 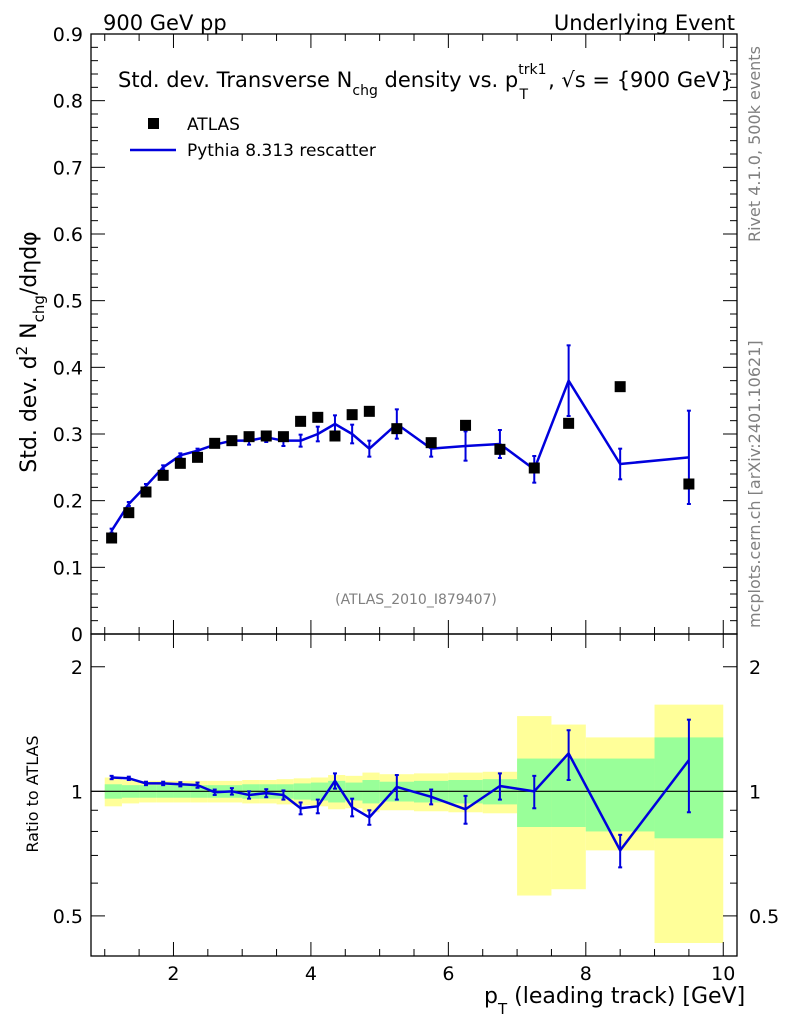 What do you see at coordinates (68, 168) in the screenshot?
I see `main-y-tick-label: 0.7` at bounding box center [68, 168].